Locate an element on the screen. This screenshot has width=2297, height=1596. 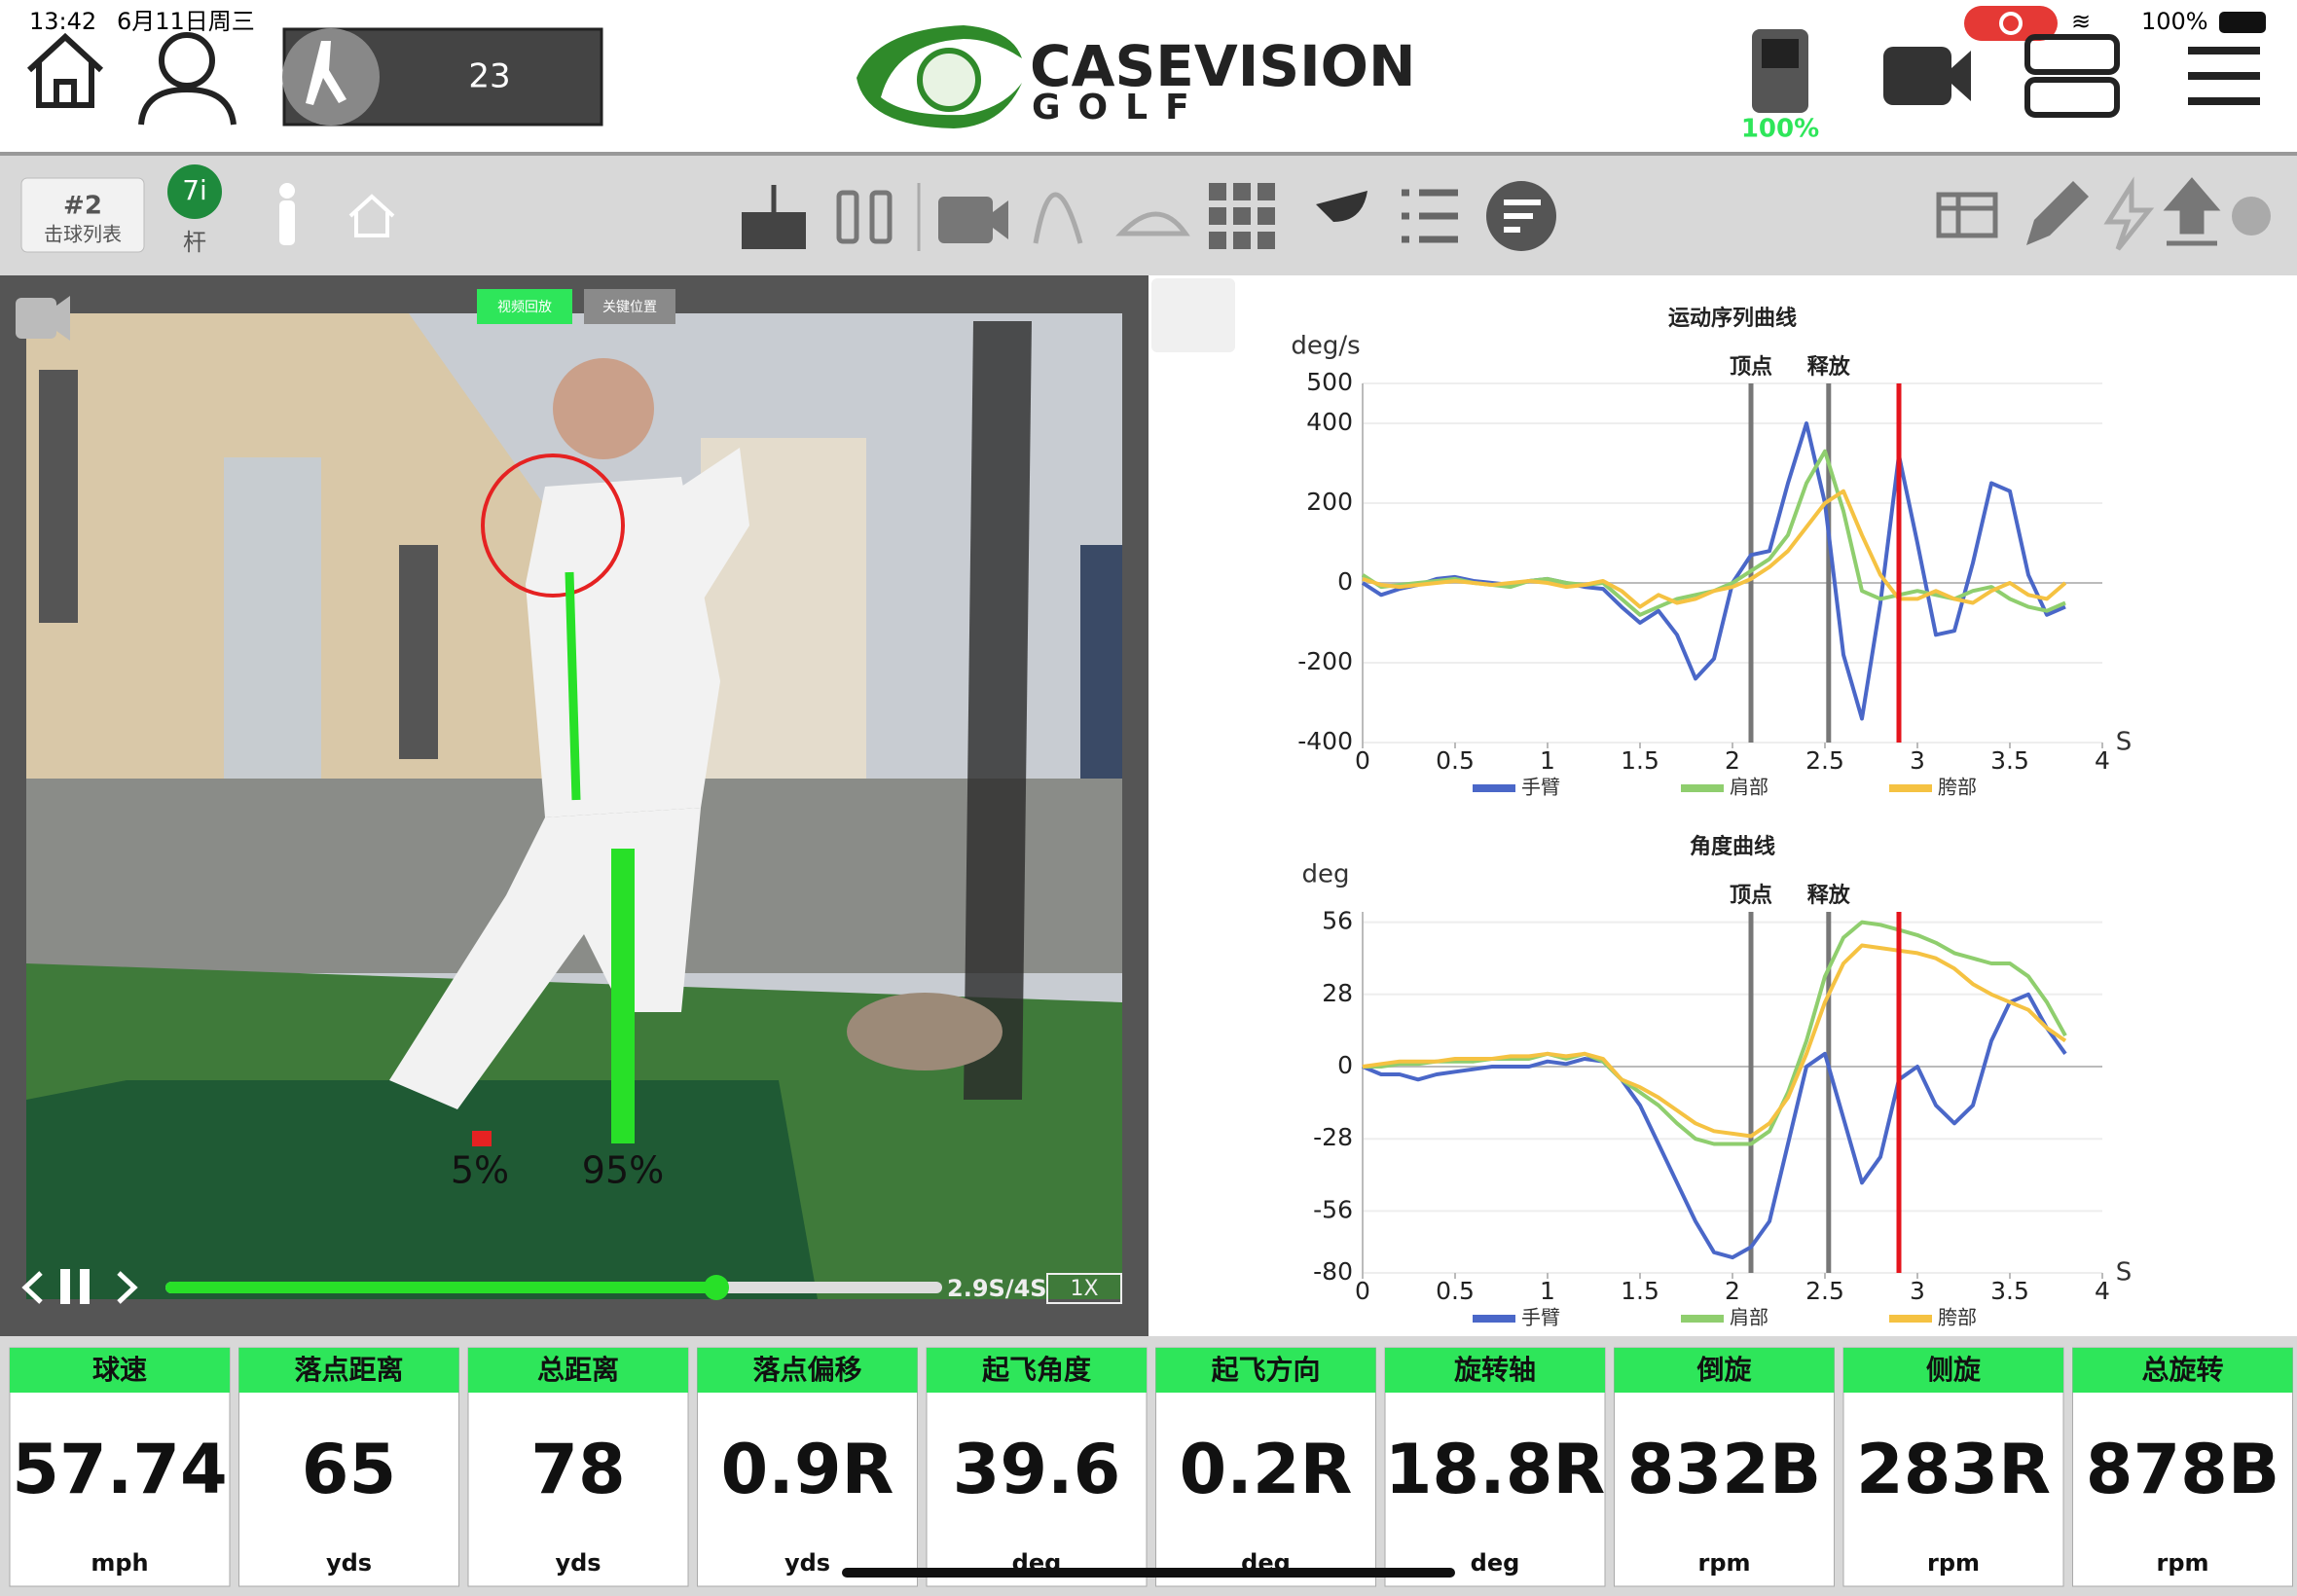
upload-icon is located at coordinates (2192, 211).